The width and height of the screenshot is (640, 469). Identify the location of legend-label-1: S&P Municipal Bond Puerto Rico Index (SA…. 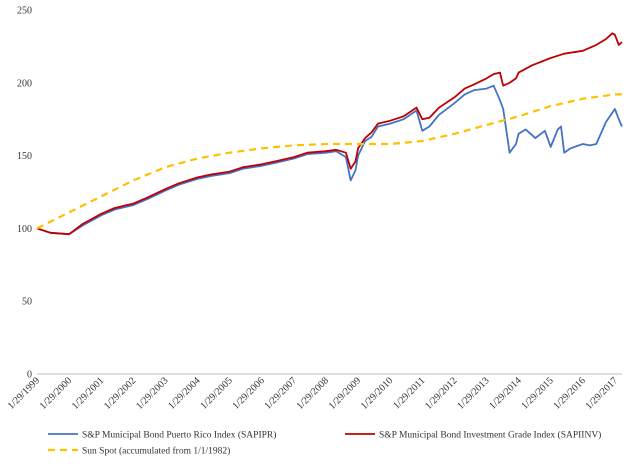
(179, 435).